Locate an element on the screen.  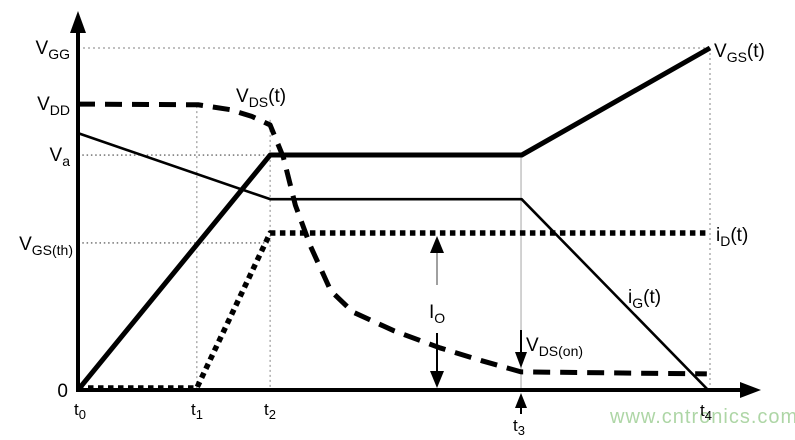
y-label-zero-main: 0 is located at coordinates (62, 391).